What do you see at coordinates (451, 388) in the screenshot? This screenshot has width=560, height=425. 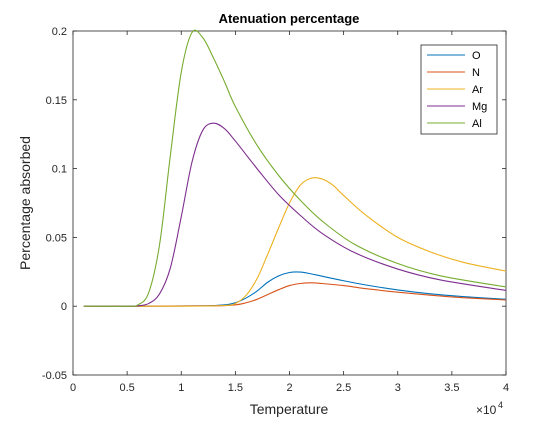 I see `x-tick-label: 3.5` at bounding box center [451, 388].